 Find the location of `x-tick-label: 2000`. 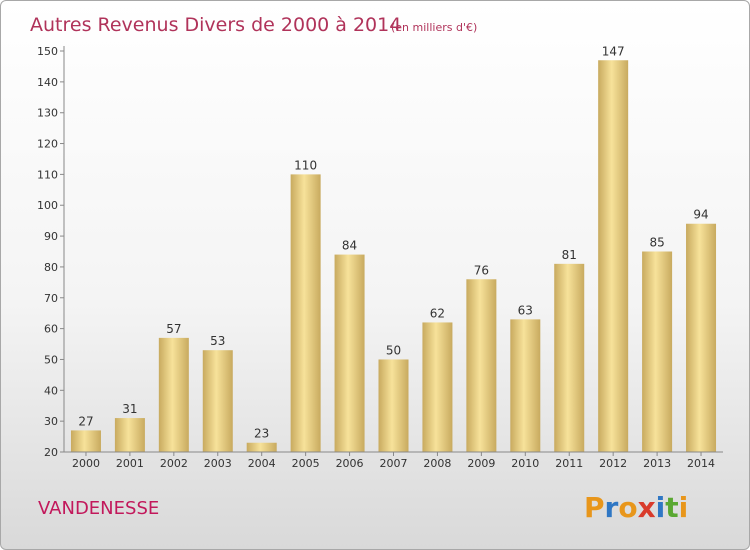

x-tick-label: 2000 is located at coordinates (86, 463).